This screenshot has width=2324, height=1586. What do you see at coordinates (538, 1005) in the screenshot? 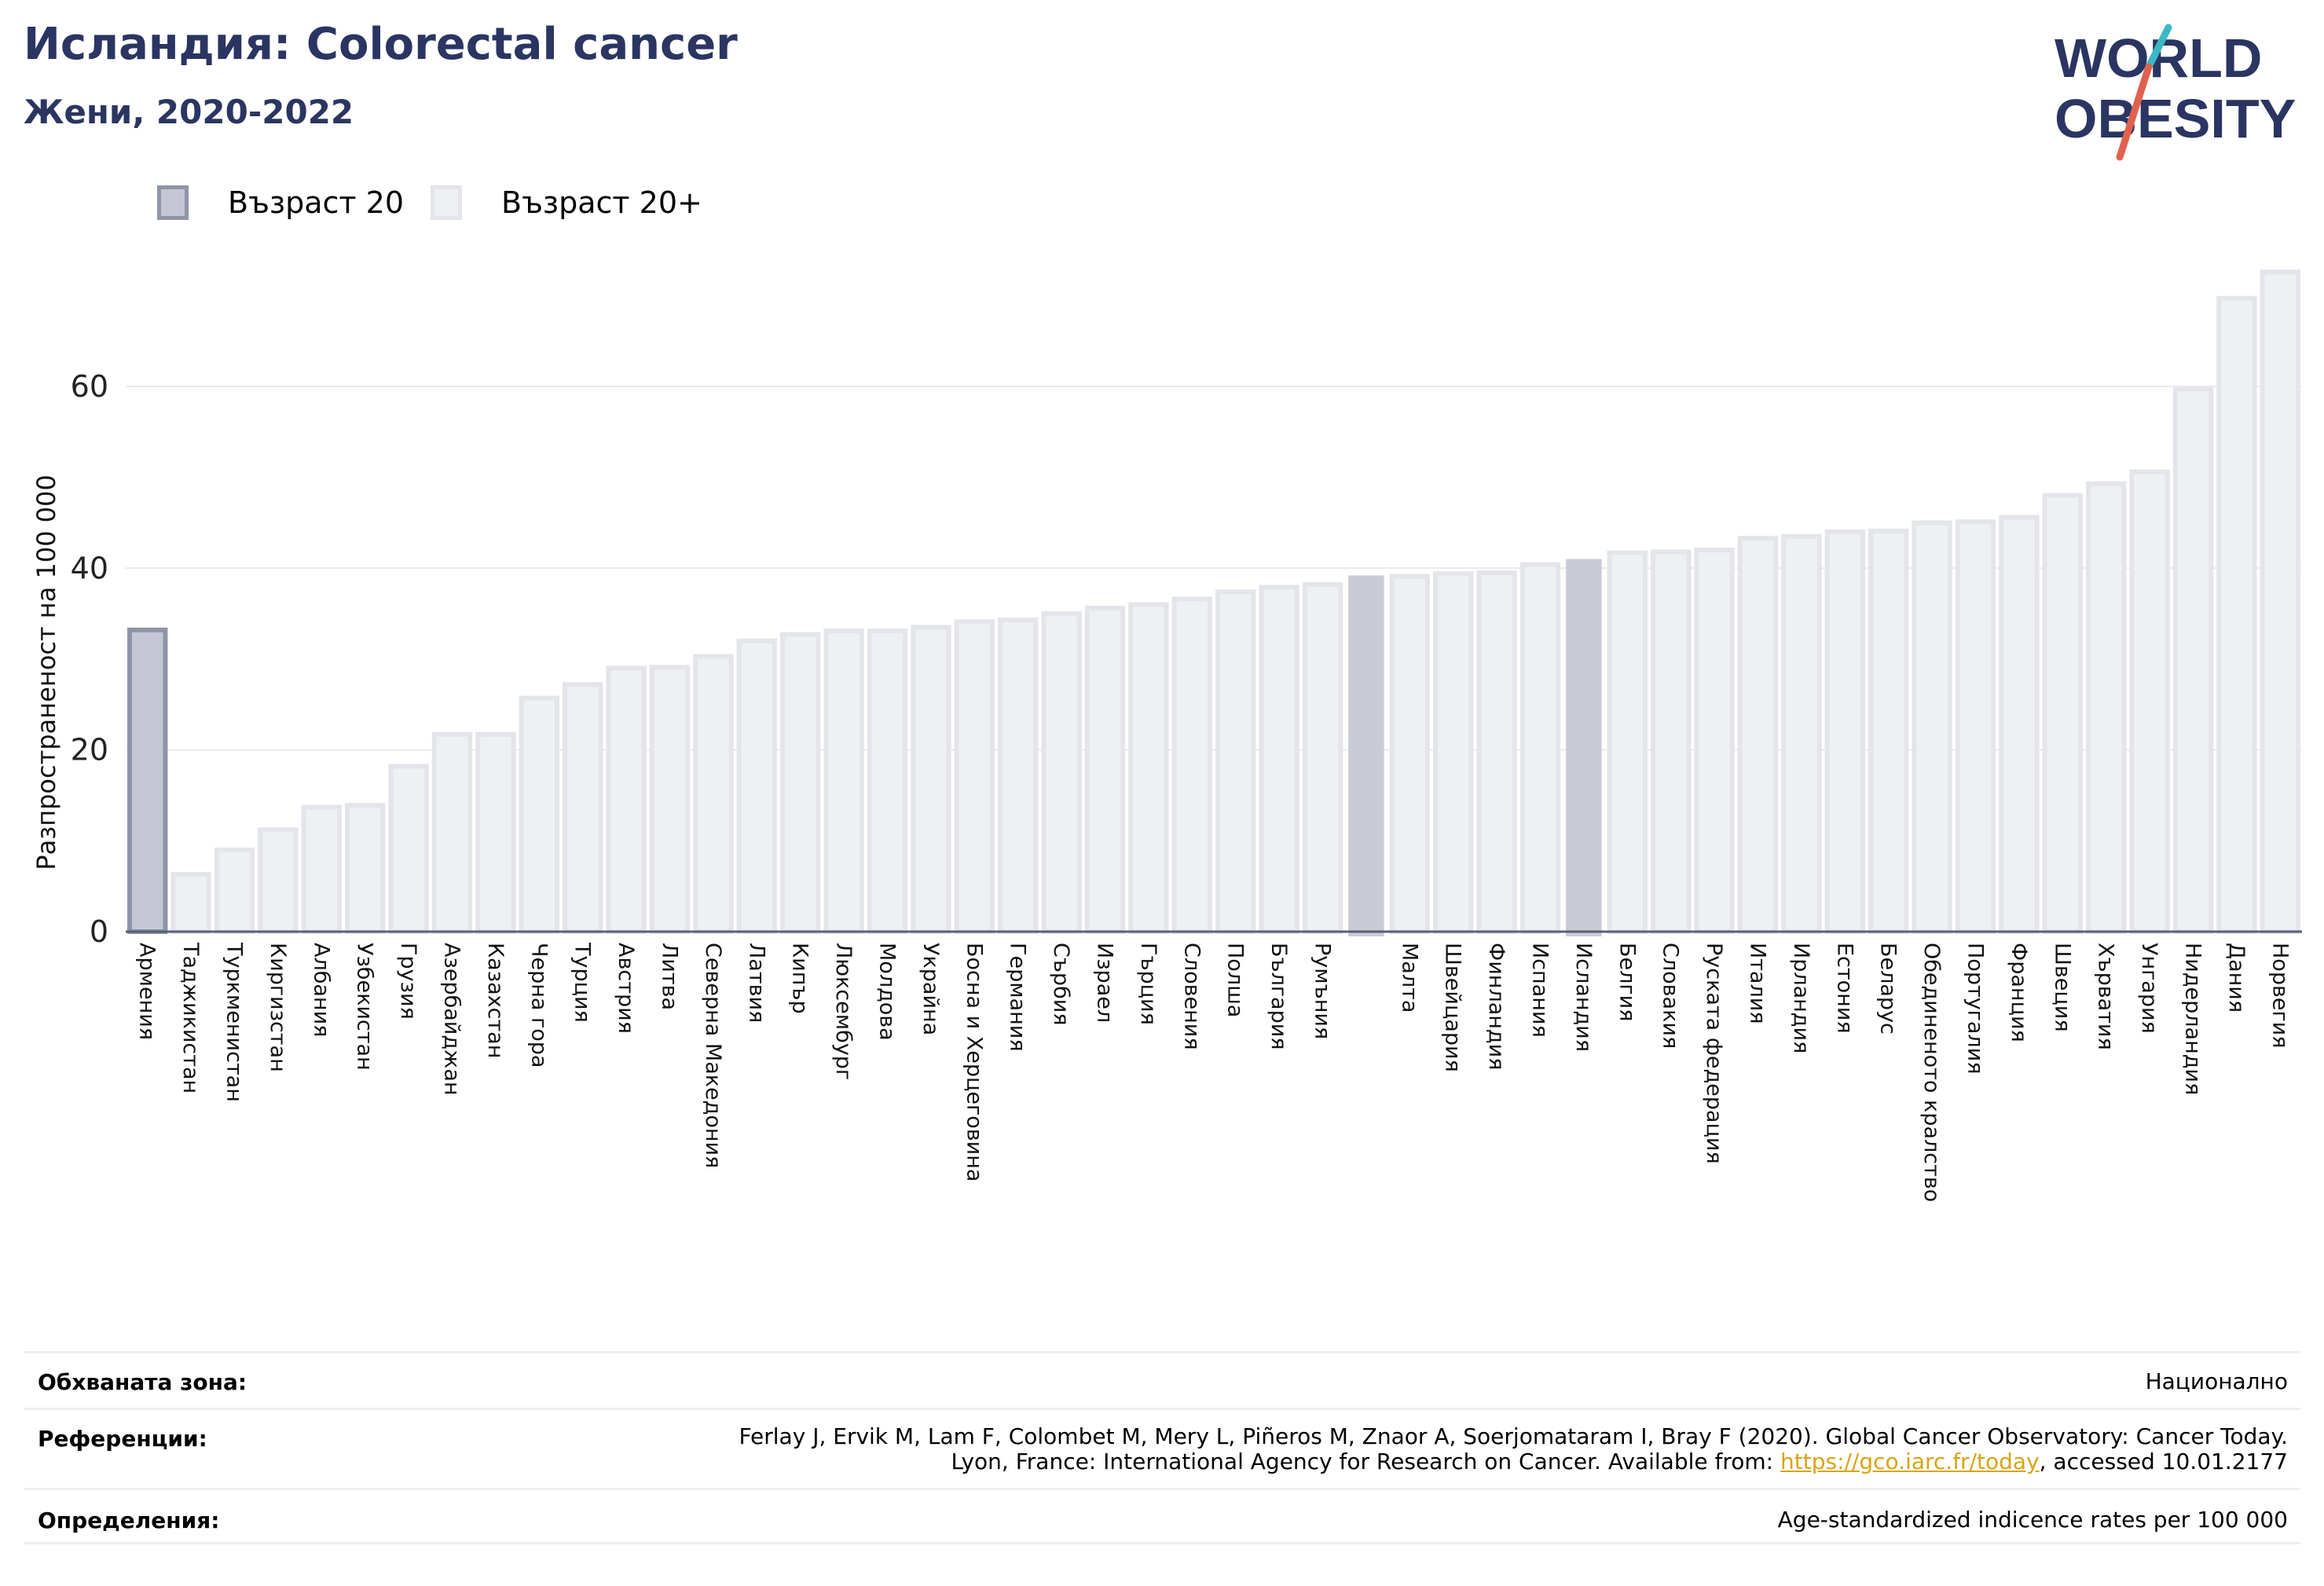
I see `x-tick-label: Черна гора` at bounding box center [538, 1005].